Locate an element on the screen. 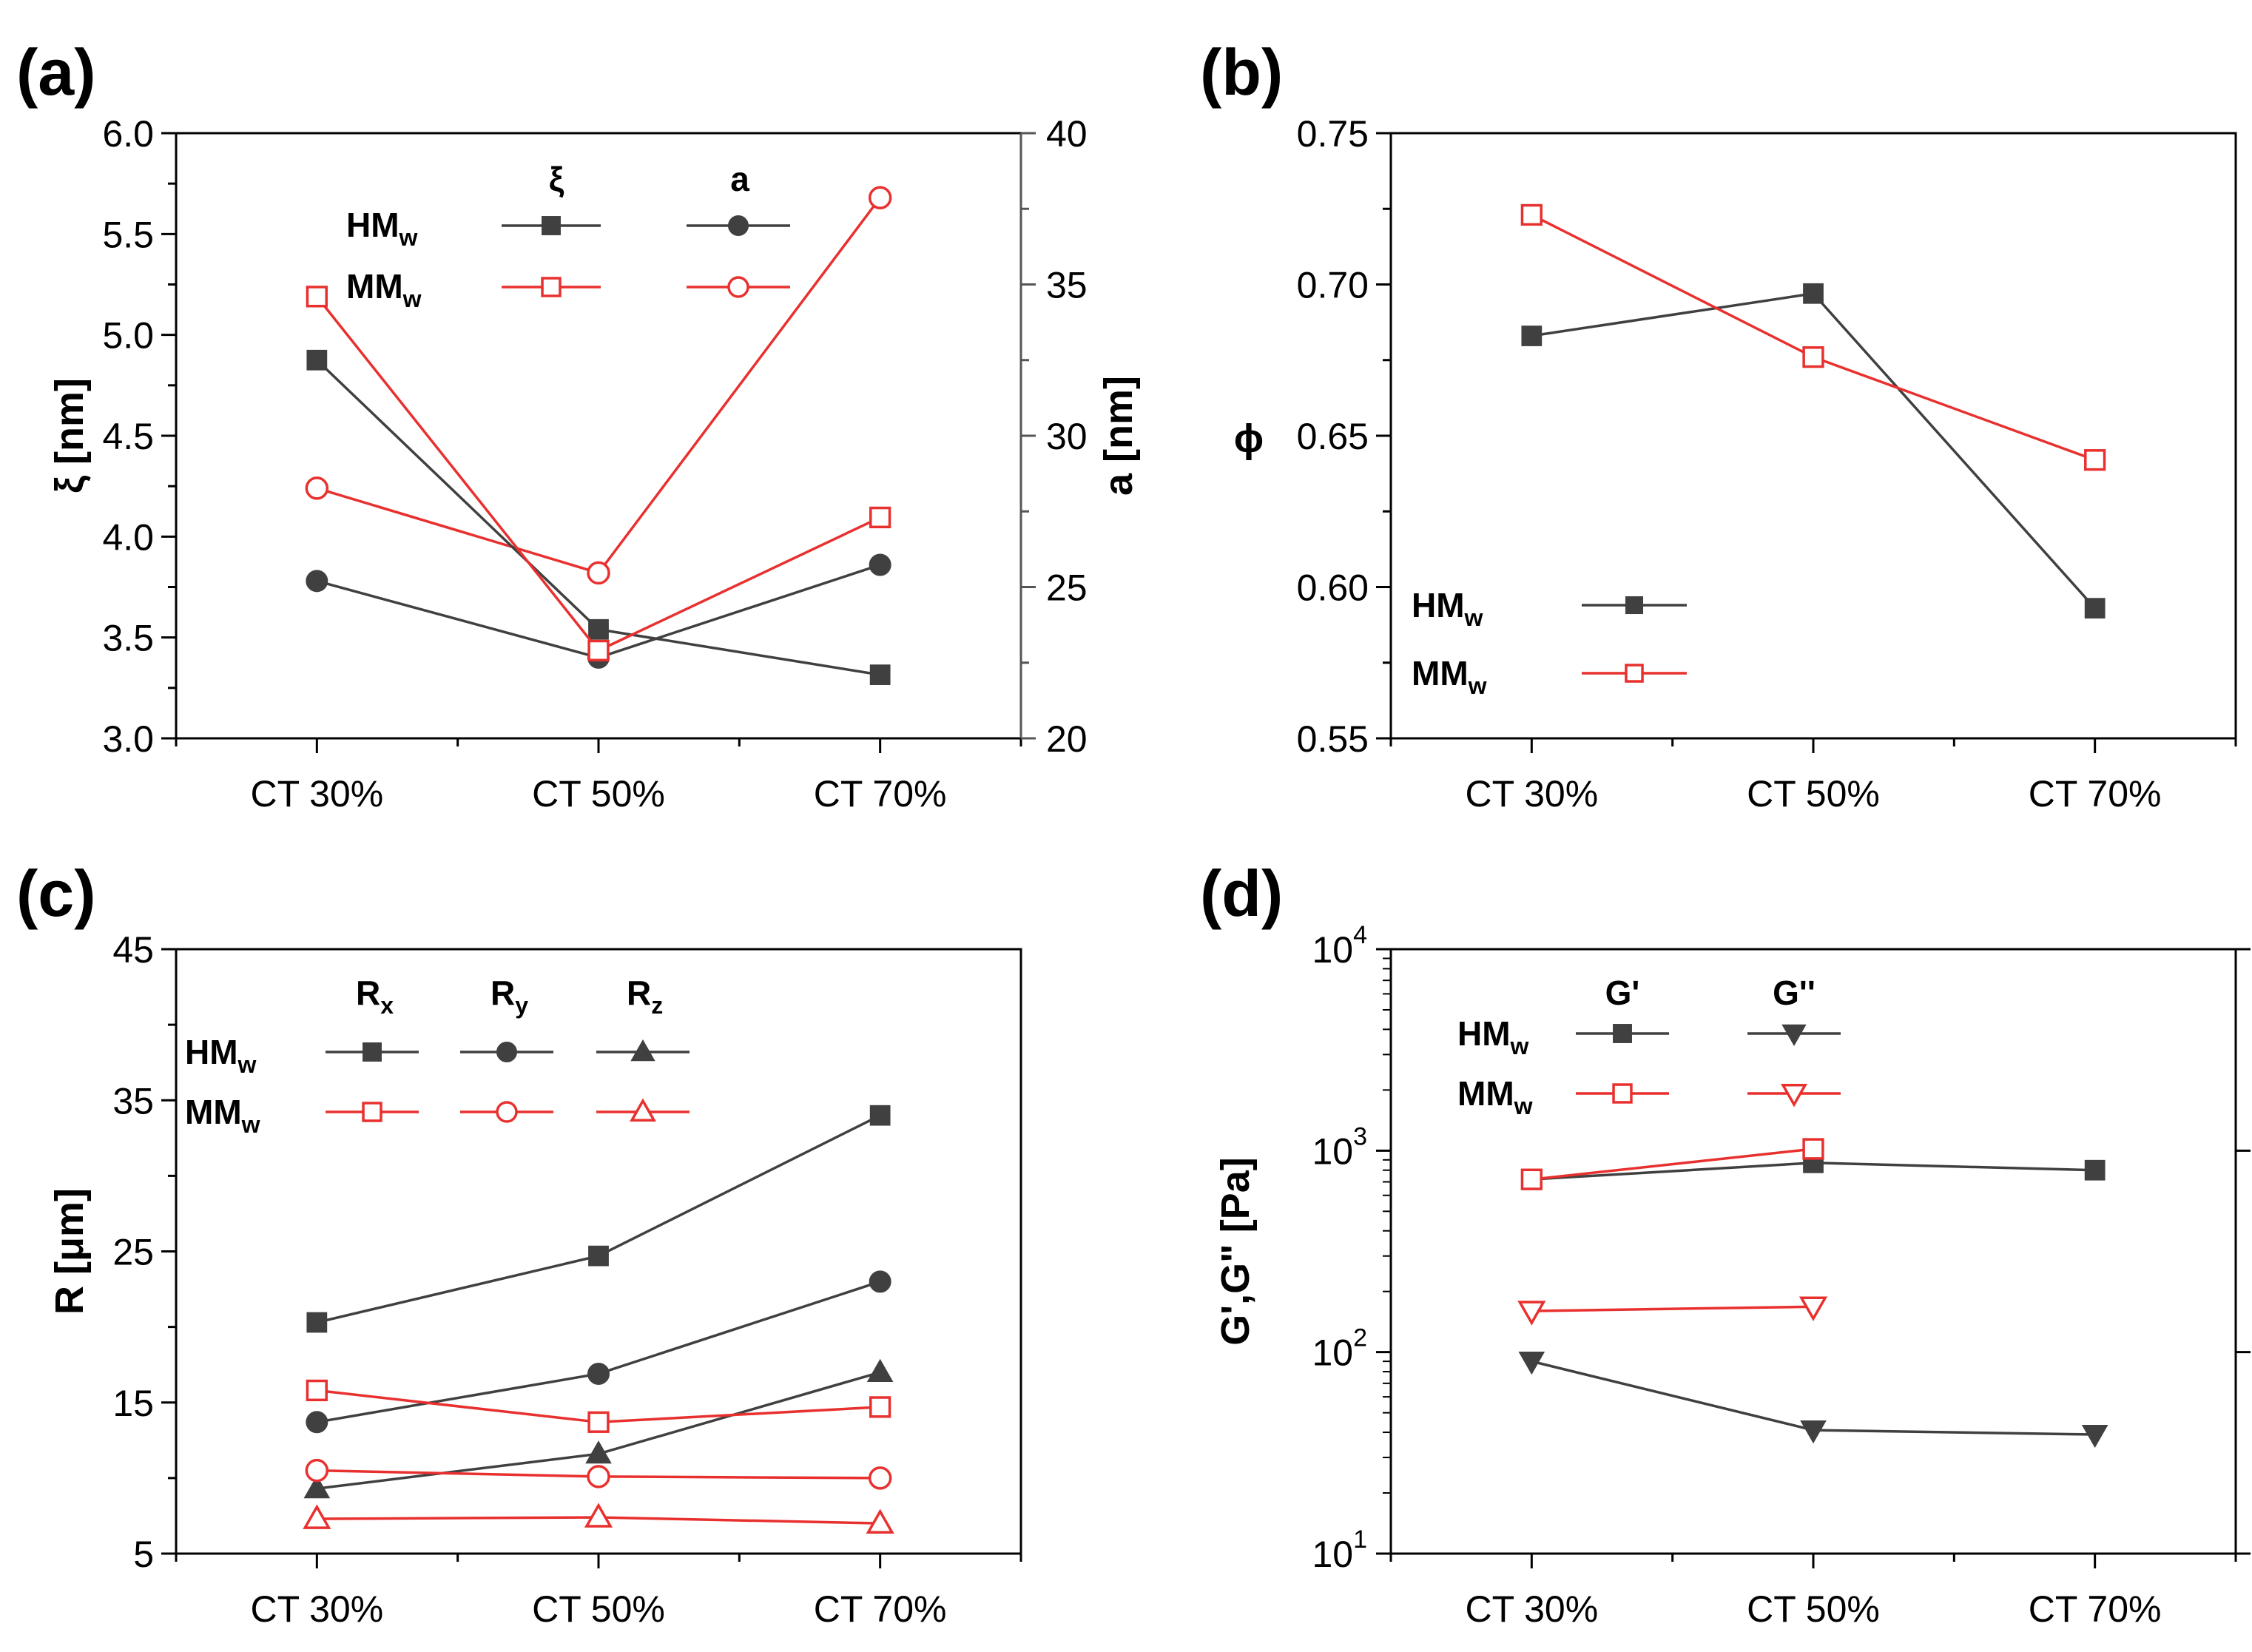 The image size is (2252, 1652). panel-label: (a) is located at coordinates (56, 72).